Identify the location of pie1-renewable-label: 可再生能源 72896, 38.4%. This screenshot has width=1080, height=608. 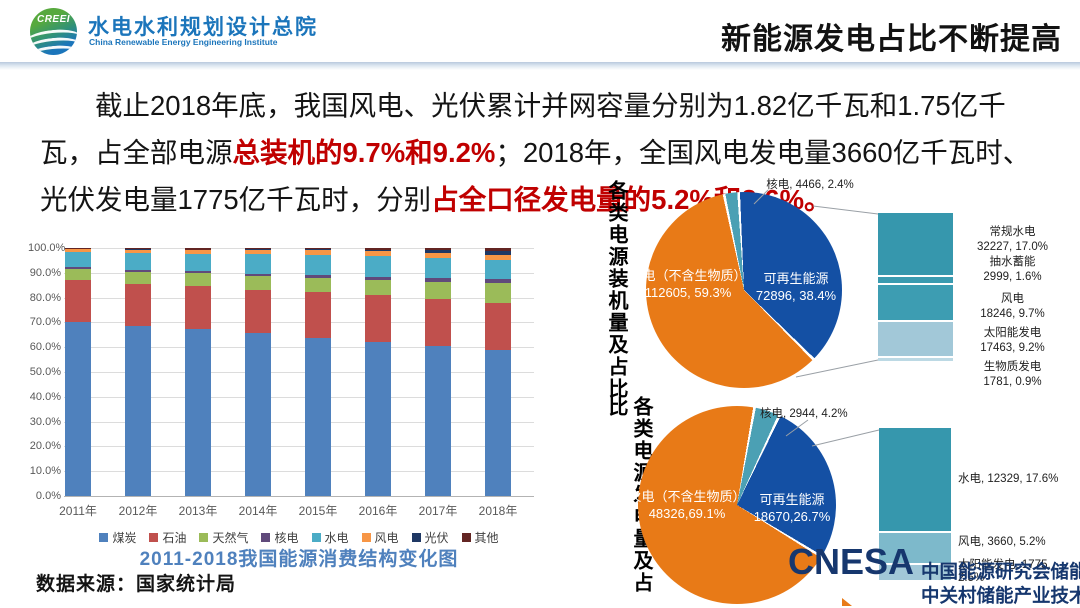
(796, 287).